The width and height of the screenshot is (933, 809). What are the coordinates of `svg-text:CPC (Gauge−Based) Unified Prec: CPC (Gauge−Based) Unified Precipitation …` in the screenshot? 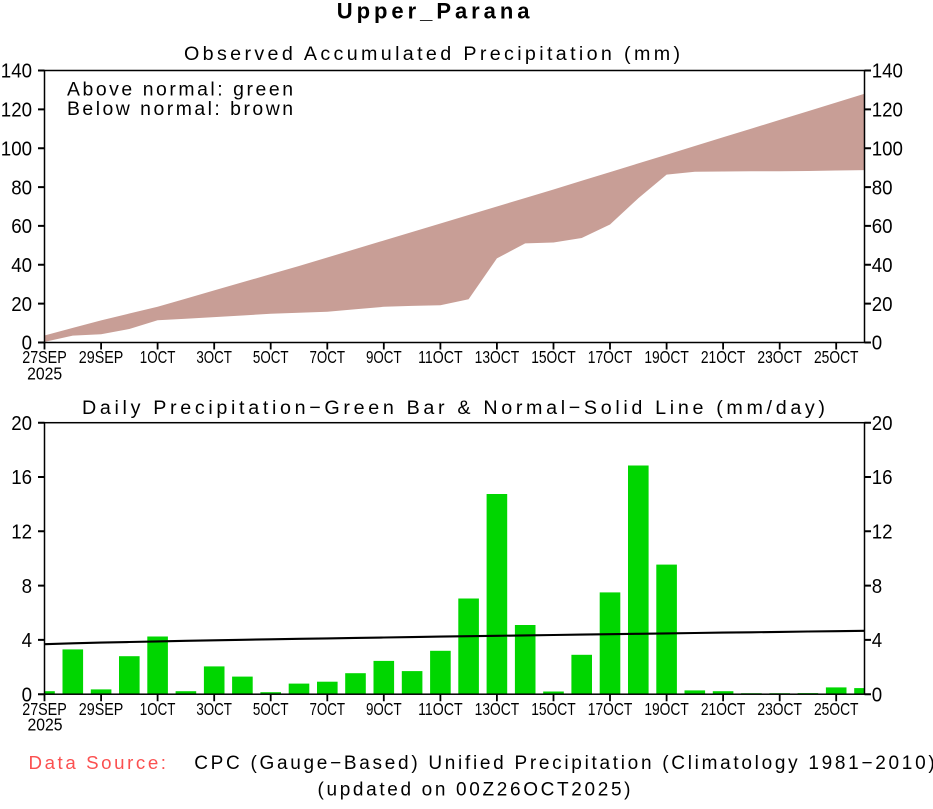 It's located at (563, 763).